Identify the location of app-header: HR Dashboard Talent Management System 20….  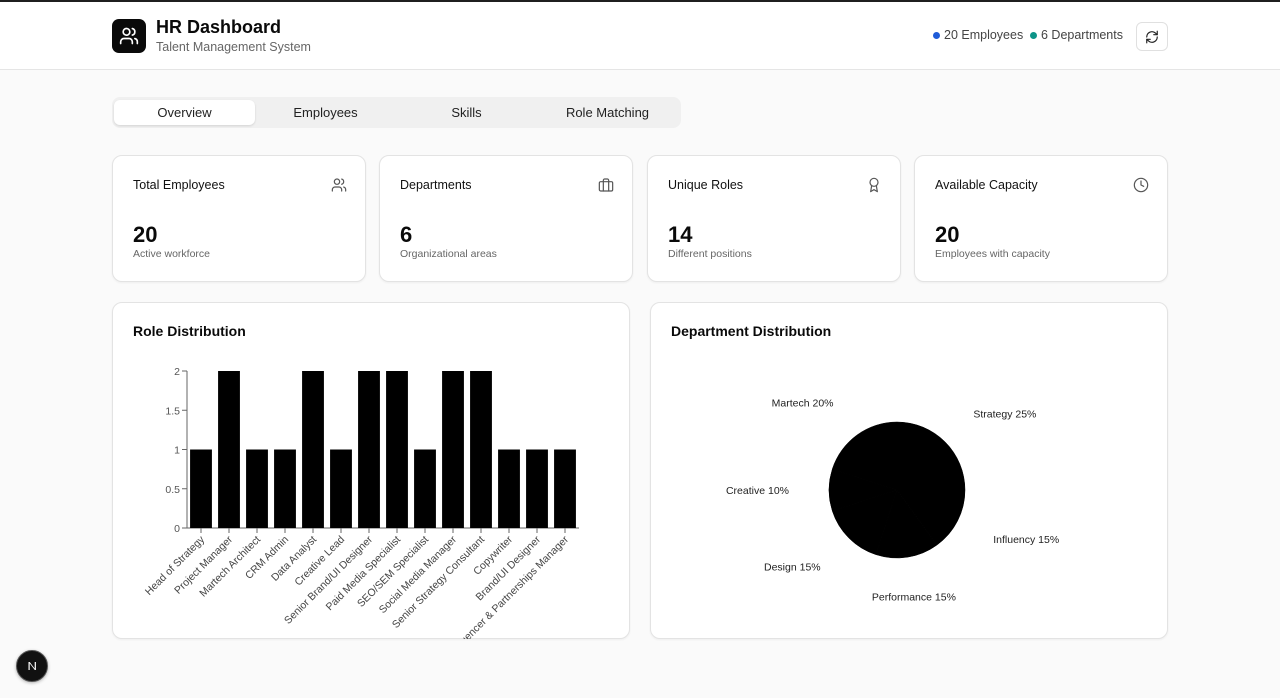
(640, 36).